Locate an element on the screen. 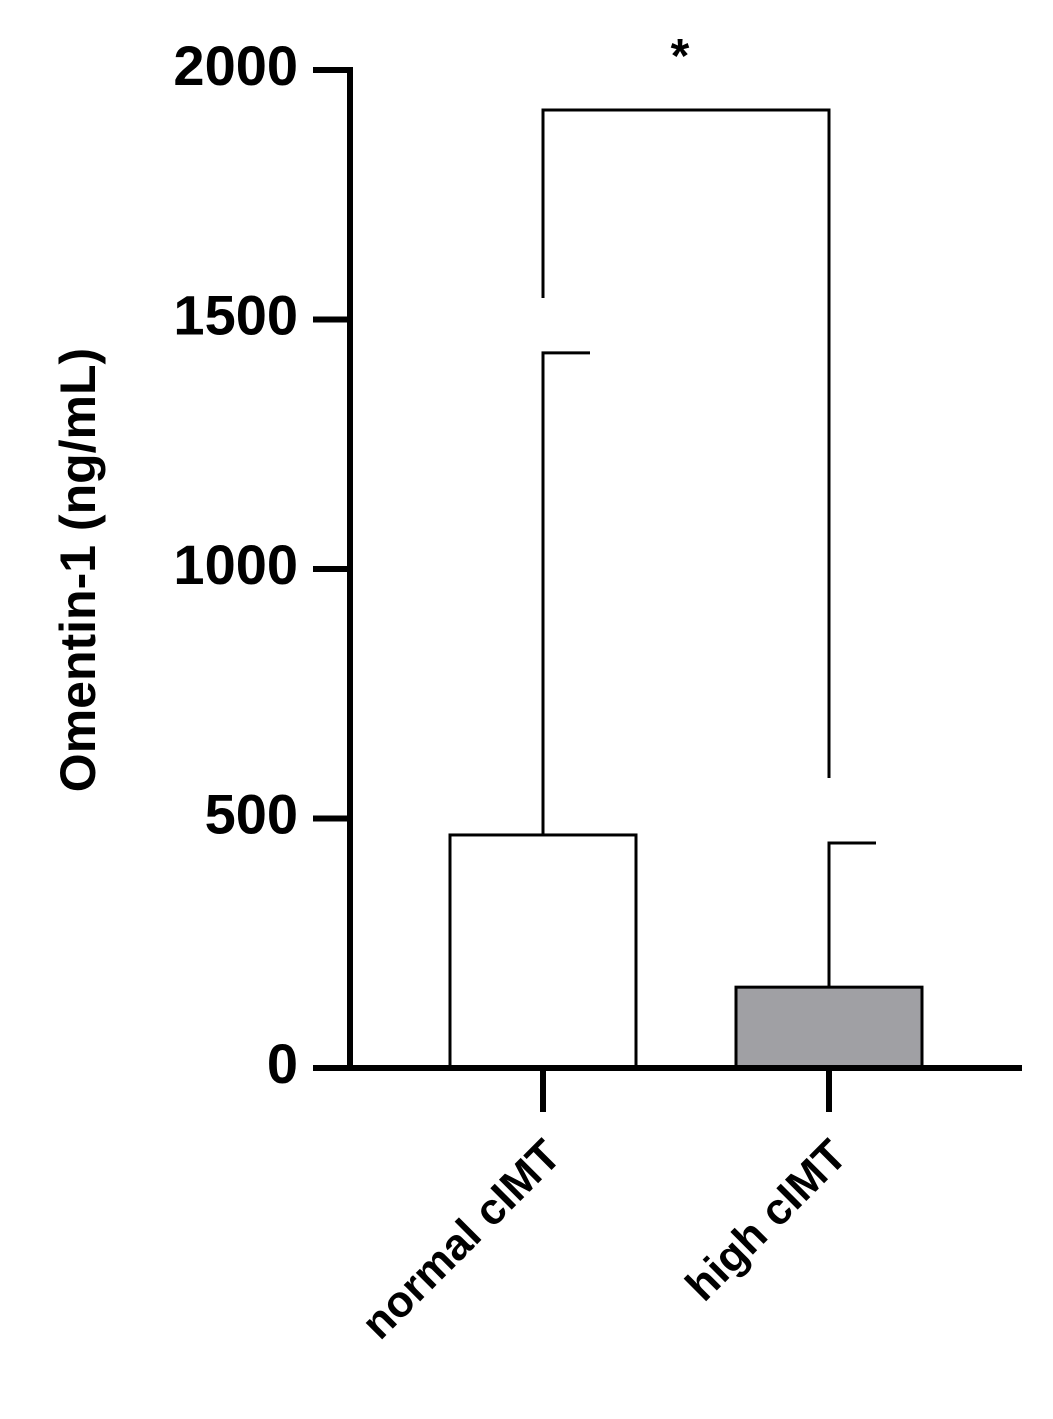 The height and width of the screenshot is (1419, 1053). y-axis-label: Omentin-1 (ng/mL) is located at coordinates (78, 570).